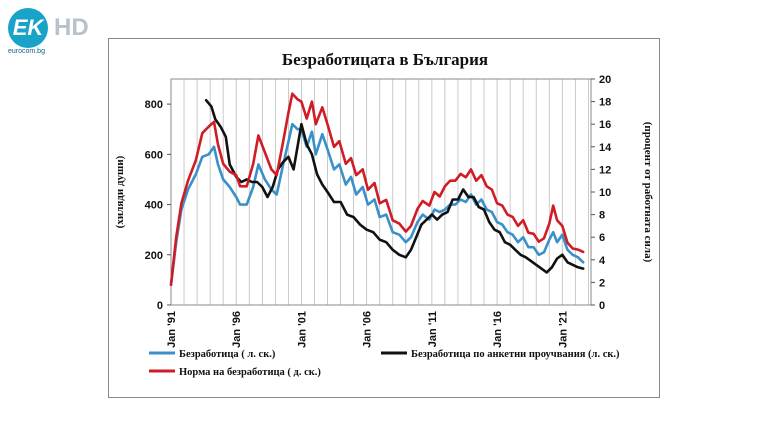  What do you see at coordinates (120, 191) in the screenshot?
I see `y-axis-label-left: (хиляди души)` at bounding box center [120, 191].